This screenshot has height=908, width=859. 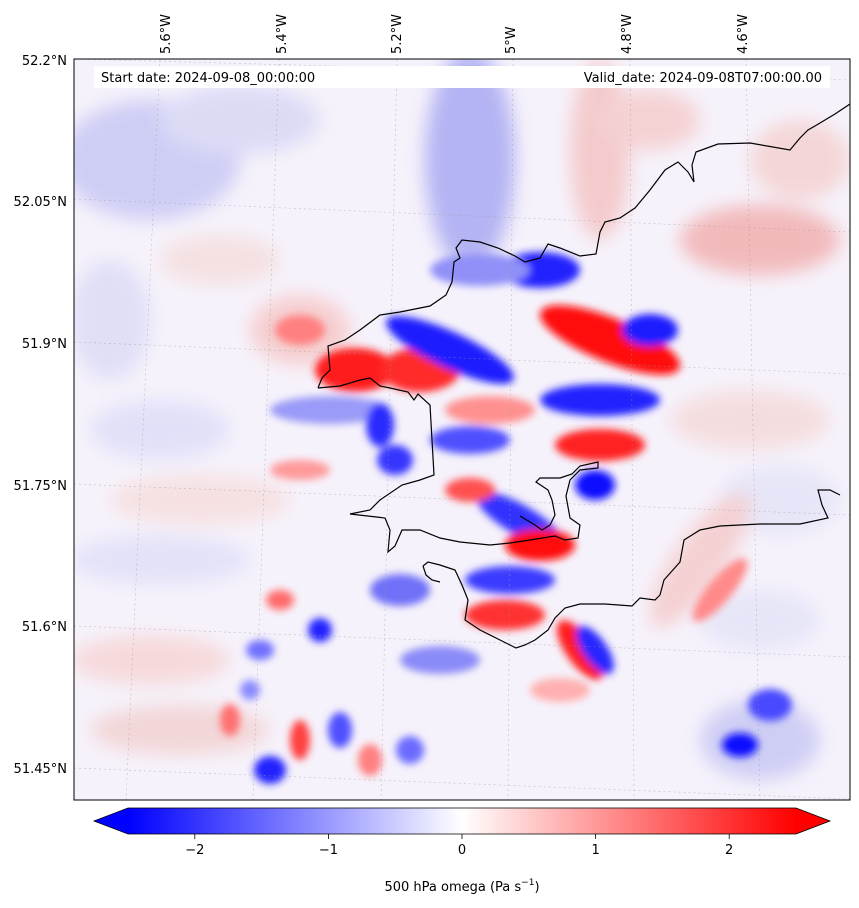 I want to click on lon-label: 5.6°W, so click(x=166, y=34).